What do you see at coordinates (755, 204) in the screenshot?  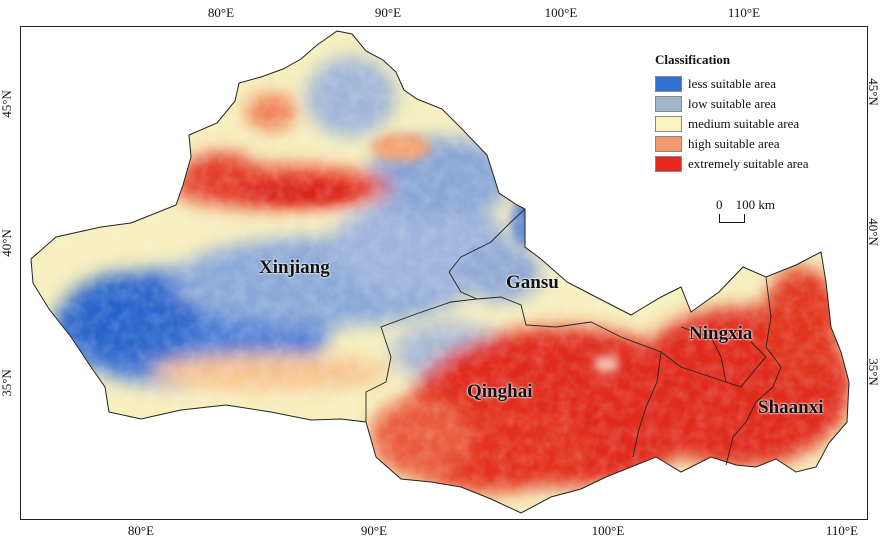 I see `scale-distance-label: 100 km` at bounding box center [755, 204].